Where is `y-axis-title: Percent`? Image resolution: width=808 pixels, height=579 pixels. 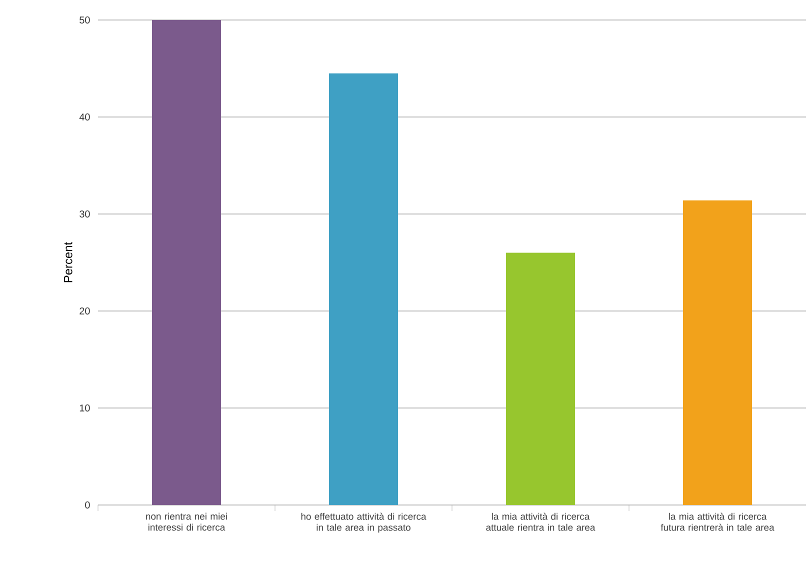 y-axis-title: Percent is located at coordinates (68, 262).